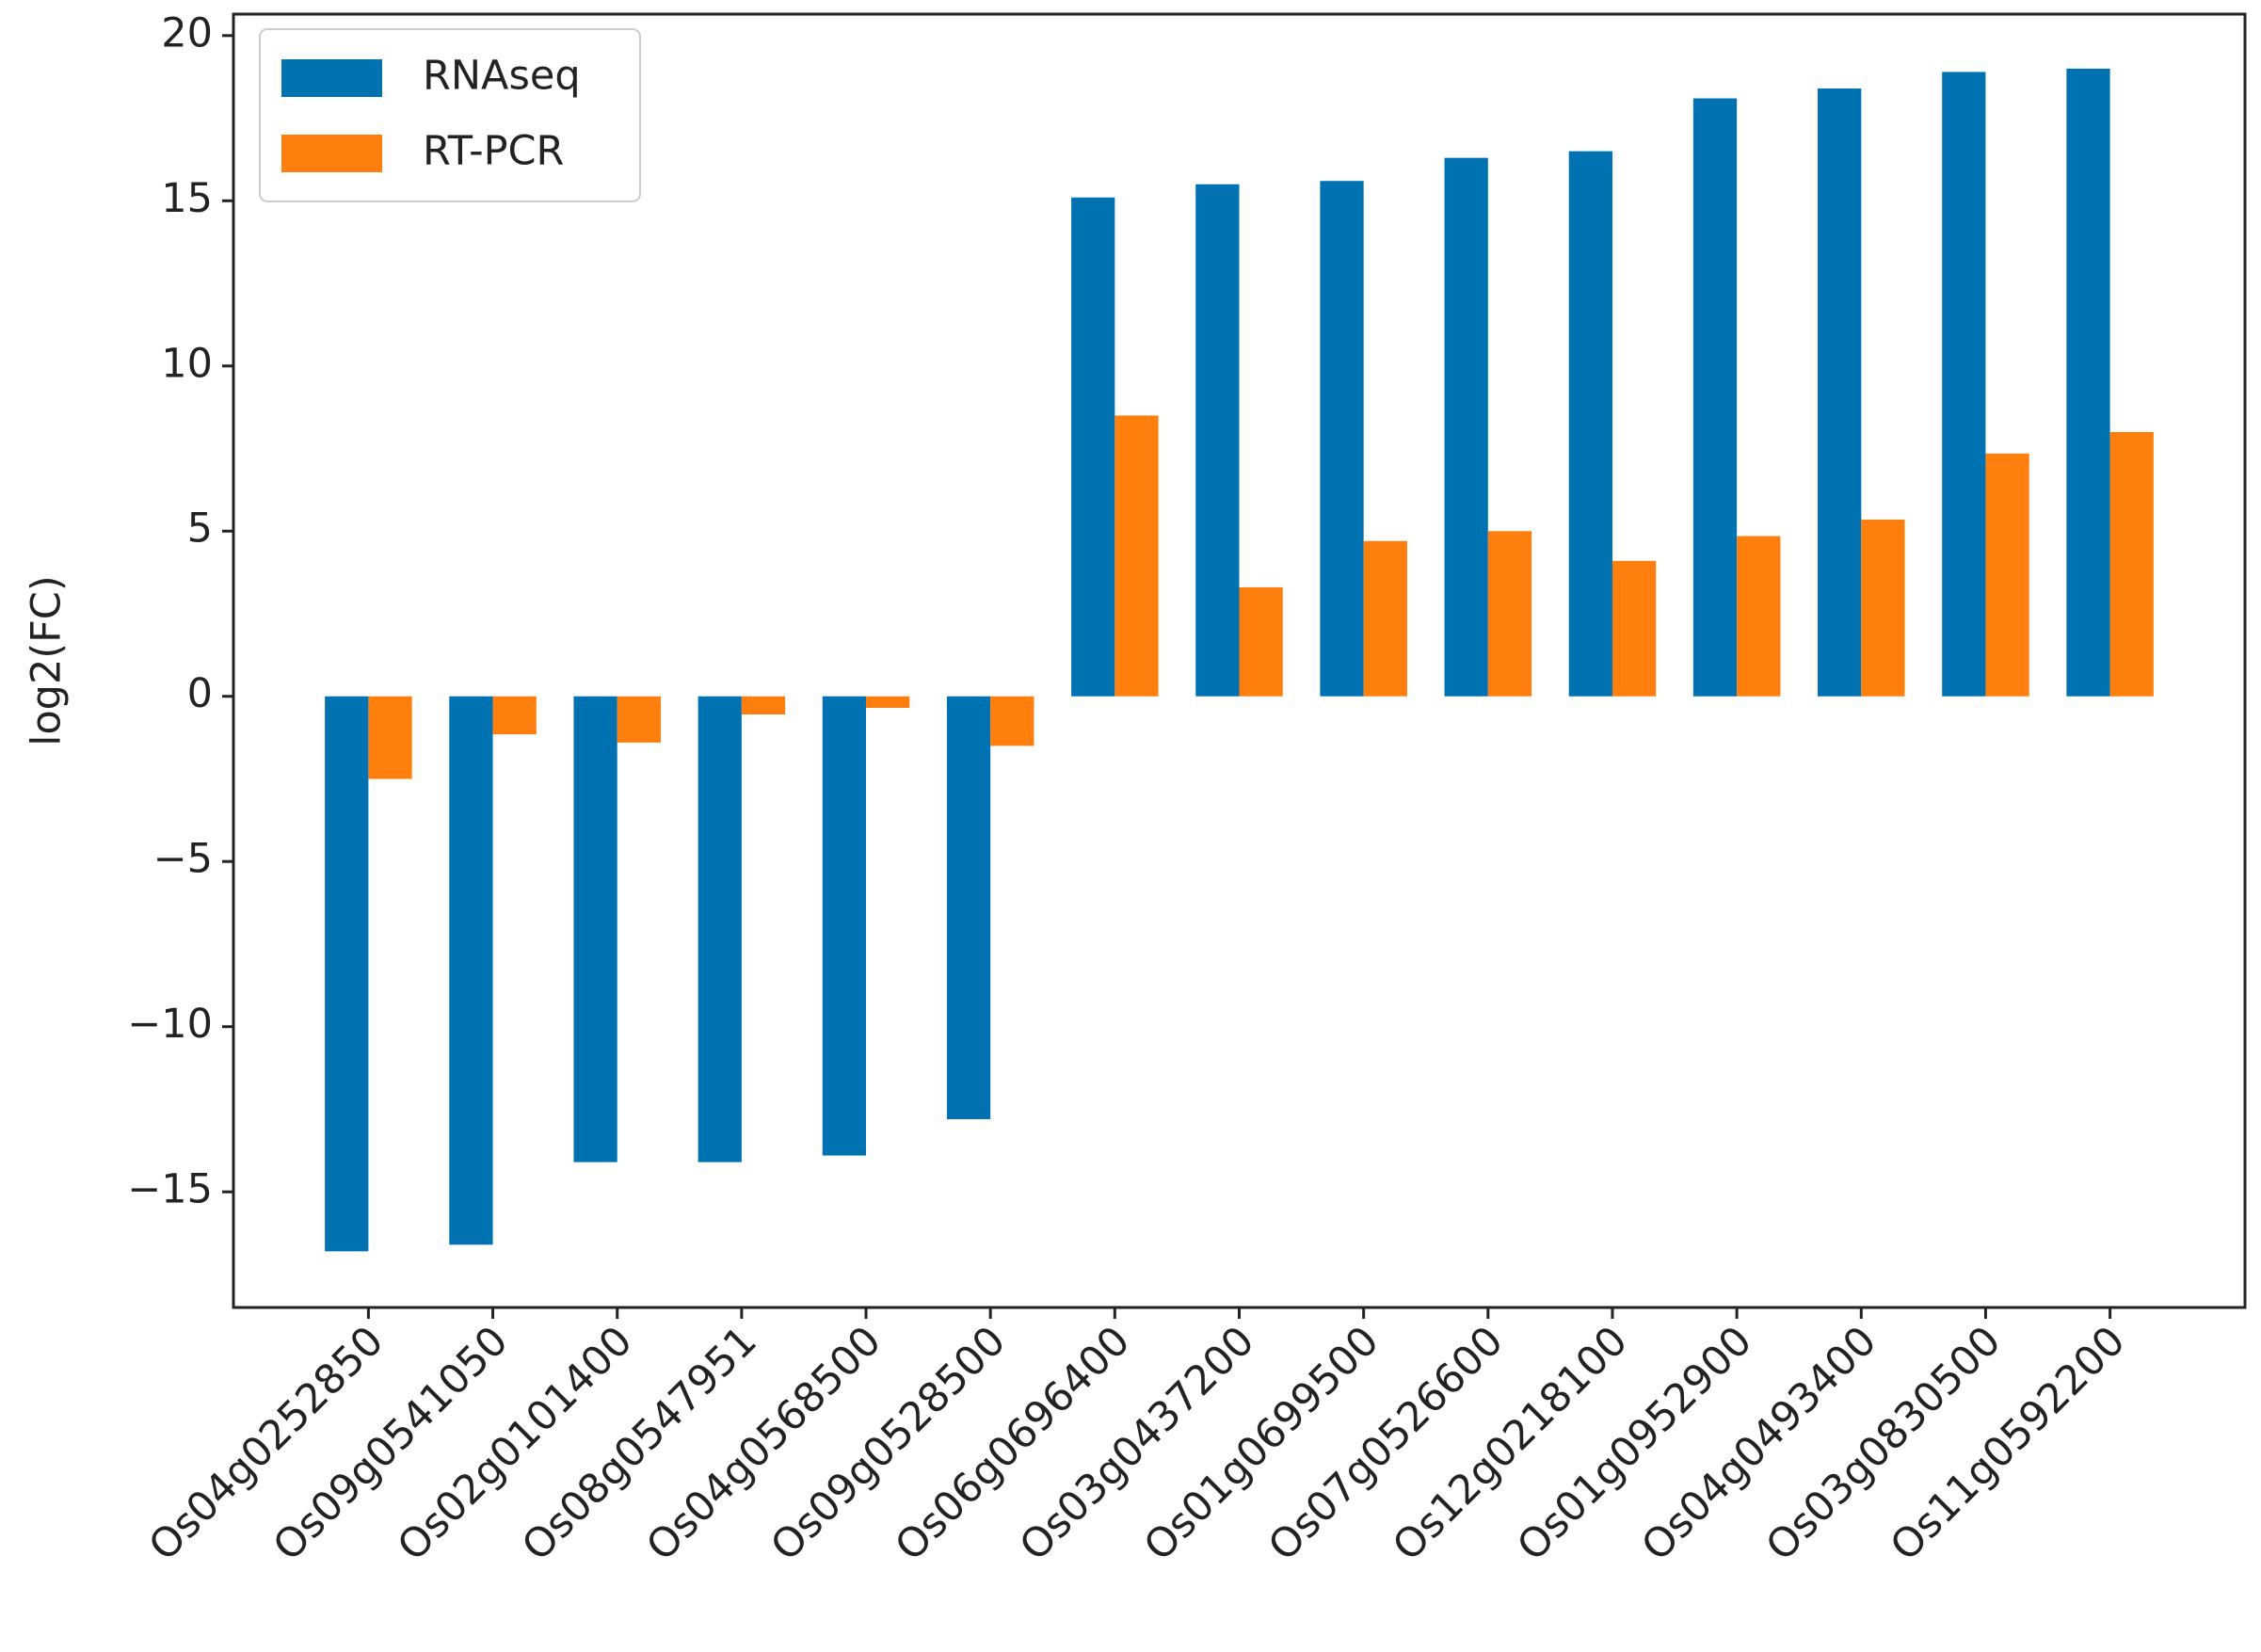  Describe the element at coordinates (1510, 1444) in the screenshot. I see `x-tick-label: Os12g0218100` at that location.